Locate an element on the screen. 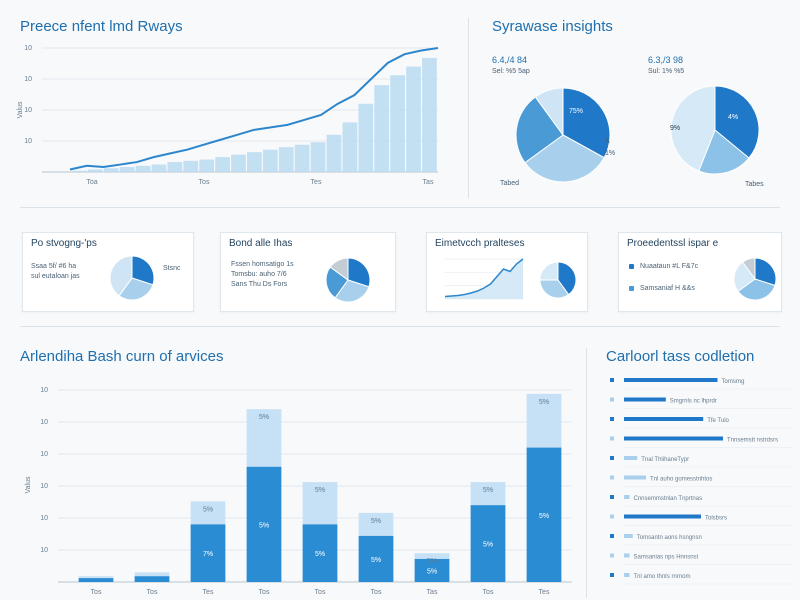  top-vertical-divider is located at coordinates (468, 108).